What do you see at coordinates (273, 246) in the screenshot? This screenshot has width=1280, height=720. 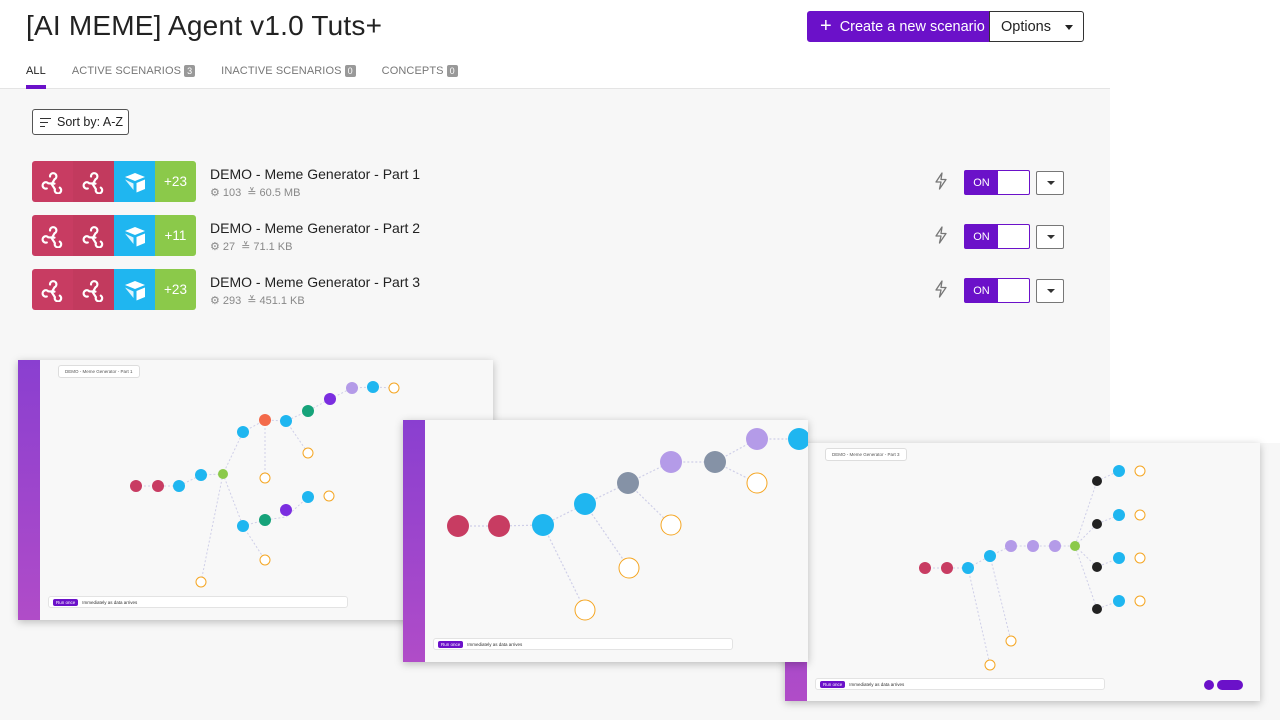 I see `data-size: 71.1 KB` at bounding box center [273, 246].